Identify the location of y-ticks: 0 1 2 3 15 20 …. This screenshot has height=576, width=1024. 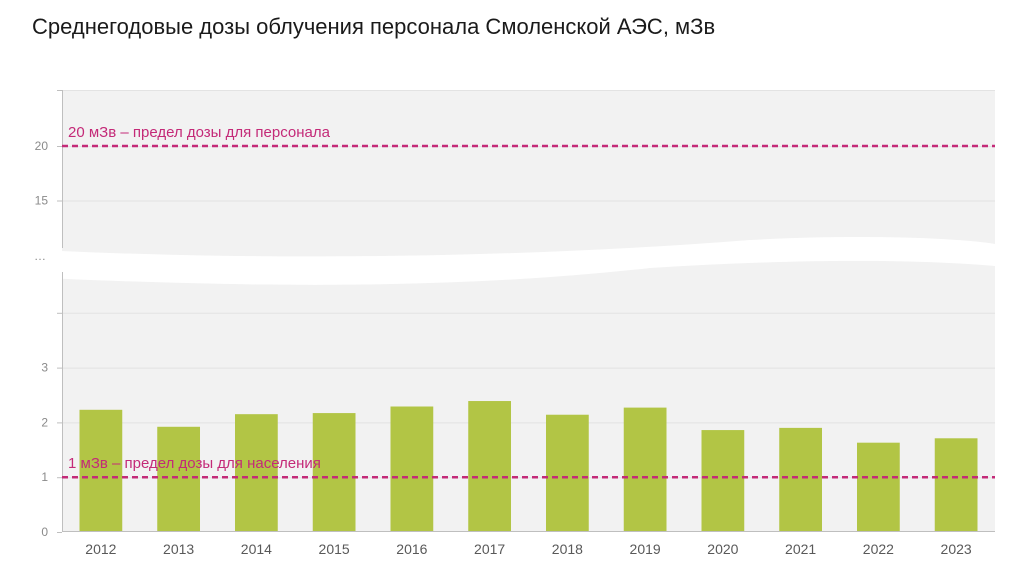
(48, 314).